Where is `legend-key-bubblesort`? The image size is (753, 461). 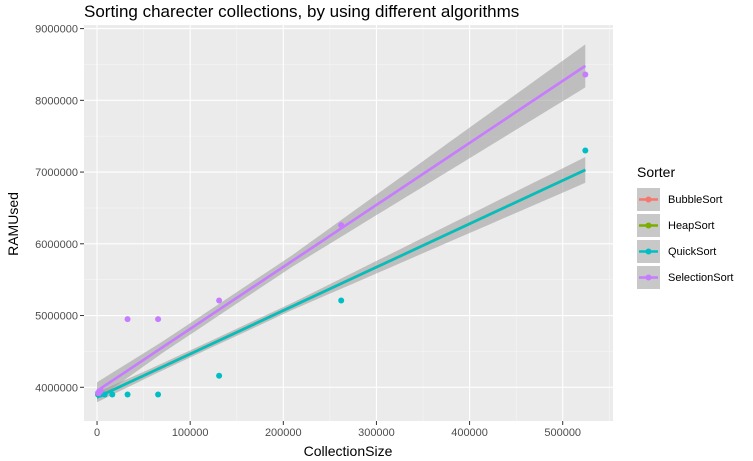 legend-key-bubblesort is located at coordinates (648, 199).